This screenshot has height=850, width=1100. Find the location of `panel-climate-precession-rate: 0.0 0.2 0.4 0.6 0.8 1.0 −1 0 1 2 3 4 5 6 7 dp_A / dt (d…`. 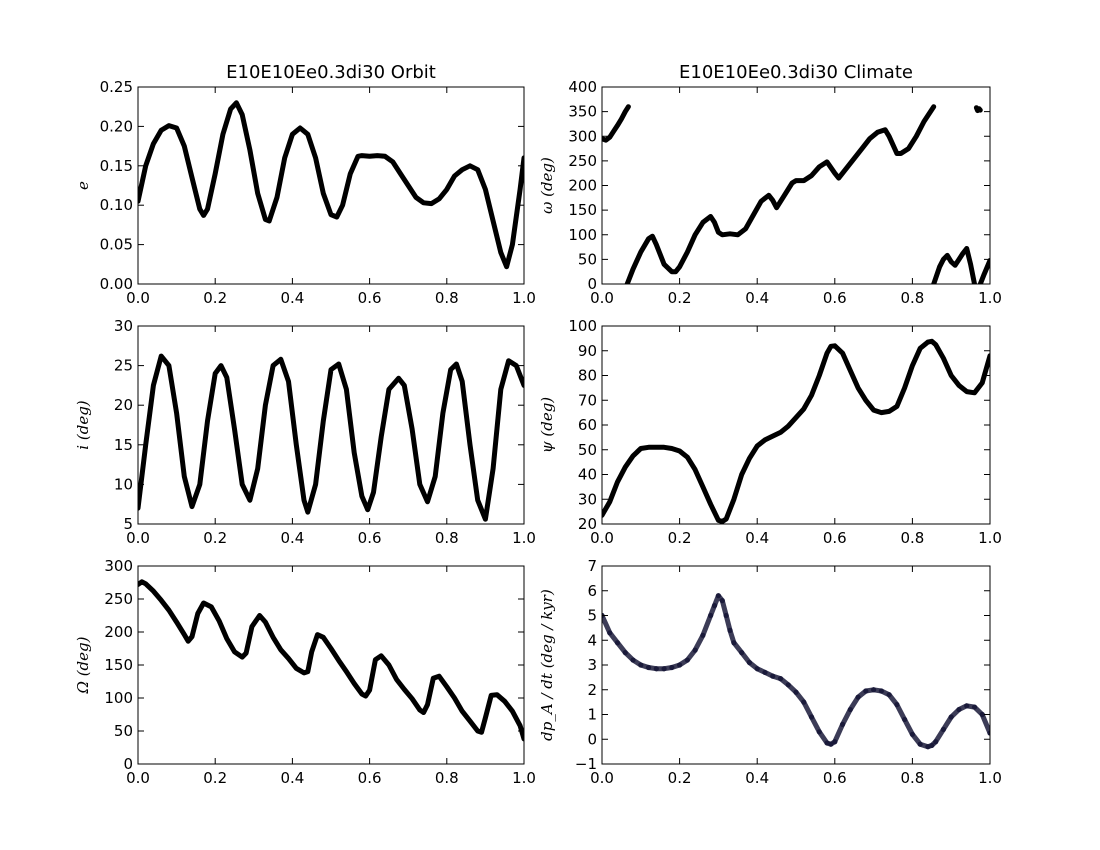

panel-climate-precession-rate: 0.0 0.2 0.4 0.6 0.8 1.0 −1 0 1 2 3 4 5 6 7 dp_A / dt (d… is located at coordinates (770, 672).